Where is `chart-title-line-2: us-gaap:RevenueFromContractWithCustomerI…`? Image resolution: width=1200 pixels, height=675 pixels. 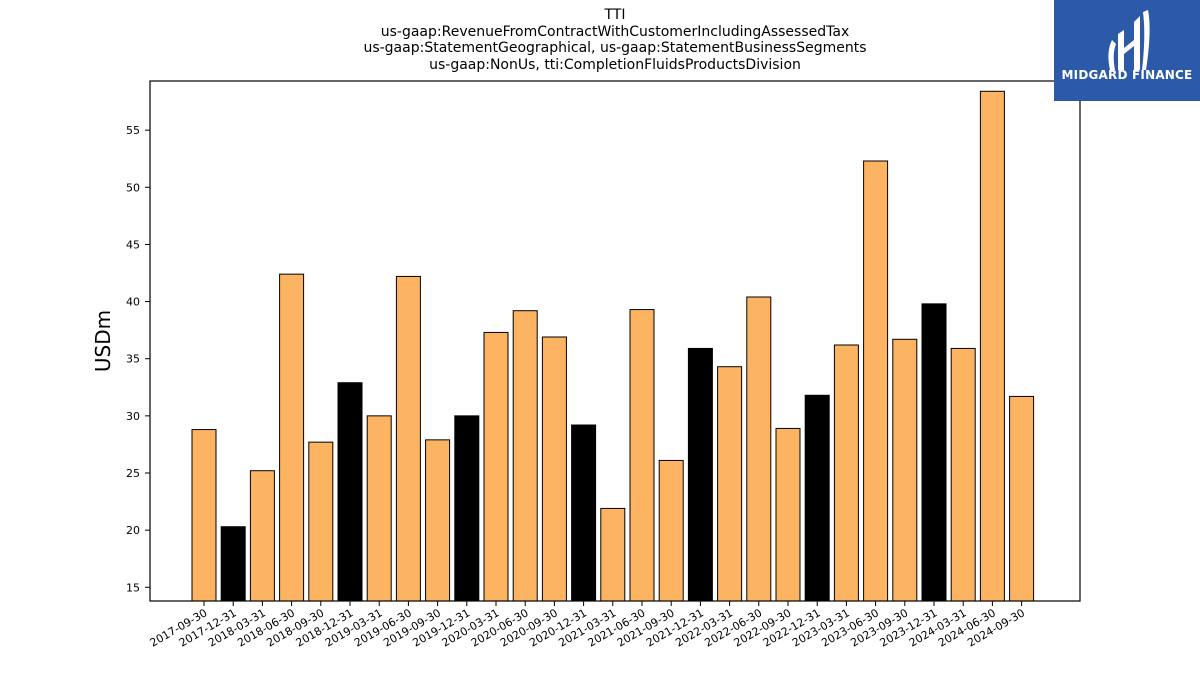
chart-title-line-2: us-gaap:RevenueFromContractWithCustomerI… is located at coordinates (615, 31).